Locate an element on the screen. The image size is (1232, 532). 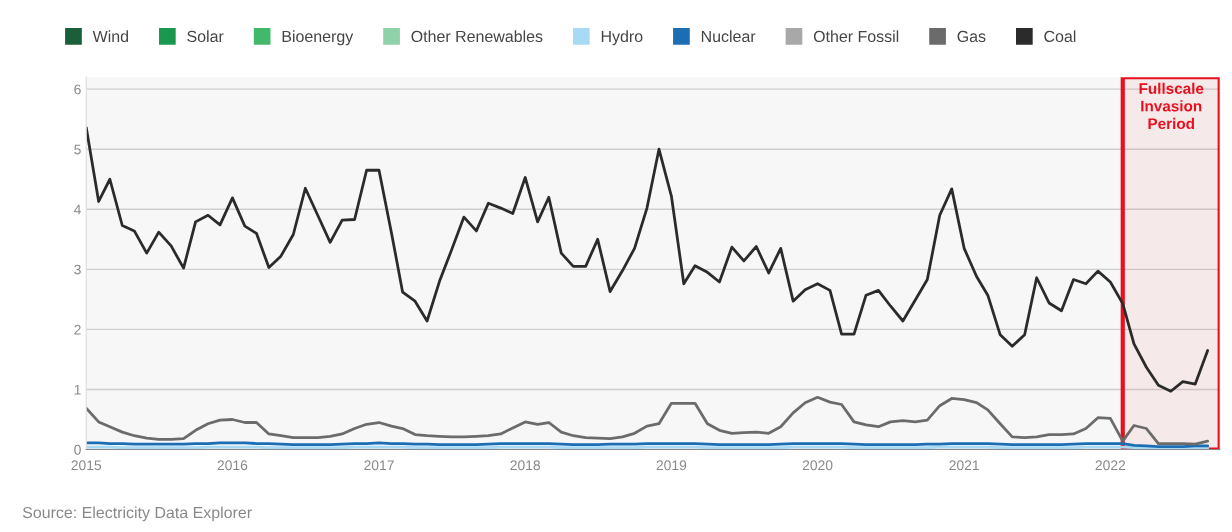
x-tick-label: 2017 is located at coordinates (379, 465).